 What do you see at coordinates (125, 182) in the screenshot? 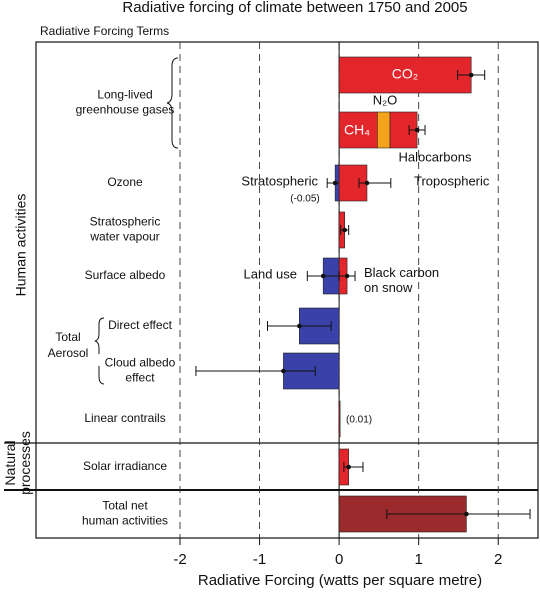
I see `label: Ozone` at bounding box center [125, 182].